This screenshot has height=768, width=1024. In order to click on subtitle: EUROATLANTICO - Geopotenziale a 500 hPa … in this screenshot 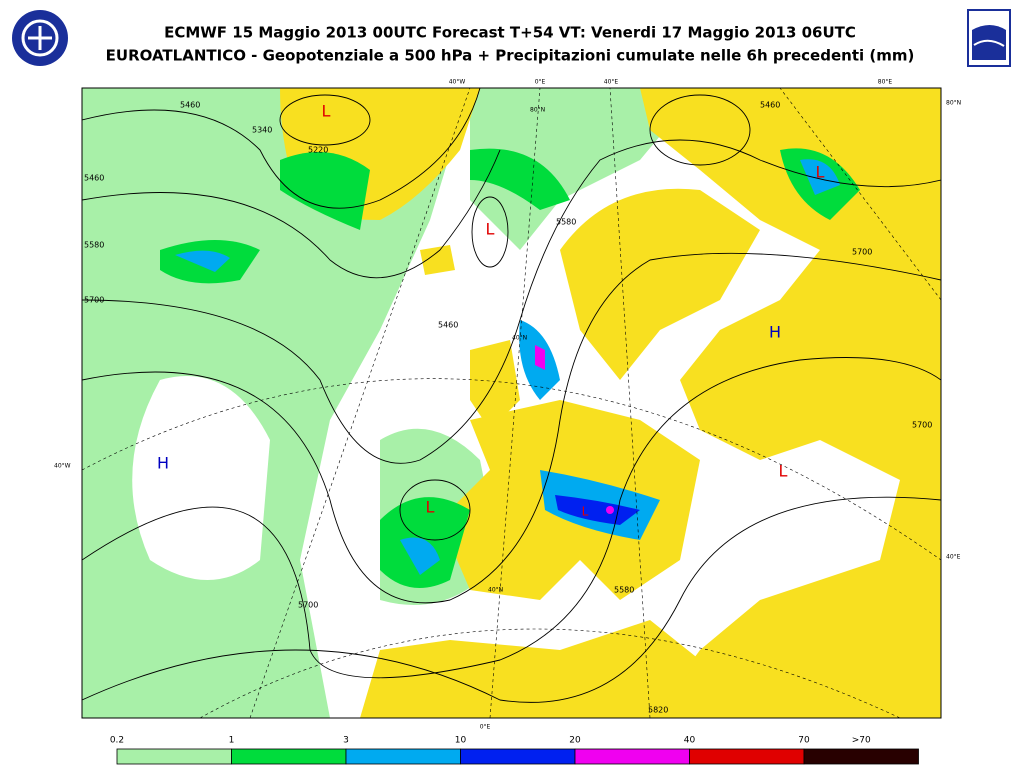, I will do `click(510, 56)`.